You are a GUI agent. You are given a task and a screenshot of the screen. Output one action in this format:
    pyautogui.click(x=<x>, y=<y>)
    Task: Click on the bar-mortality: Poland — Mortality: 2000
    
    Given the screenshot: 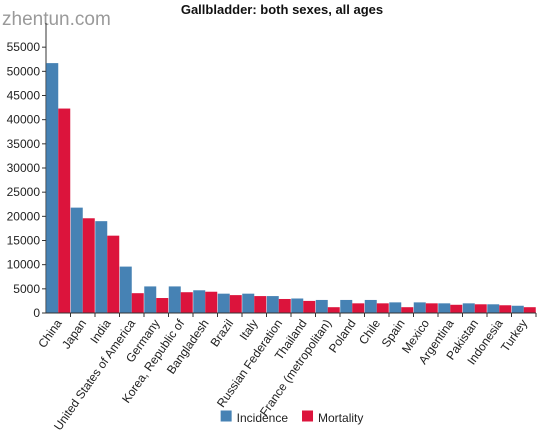 What is the action you would take?
    pyautogui.click(x=358, y=308)
    